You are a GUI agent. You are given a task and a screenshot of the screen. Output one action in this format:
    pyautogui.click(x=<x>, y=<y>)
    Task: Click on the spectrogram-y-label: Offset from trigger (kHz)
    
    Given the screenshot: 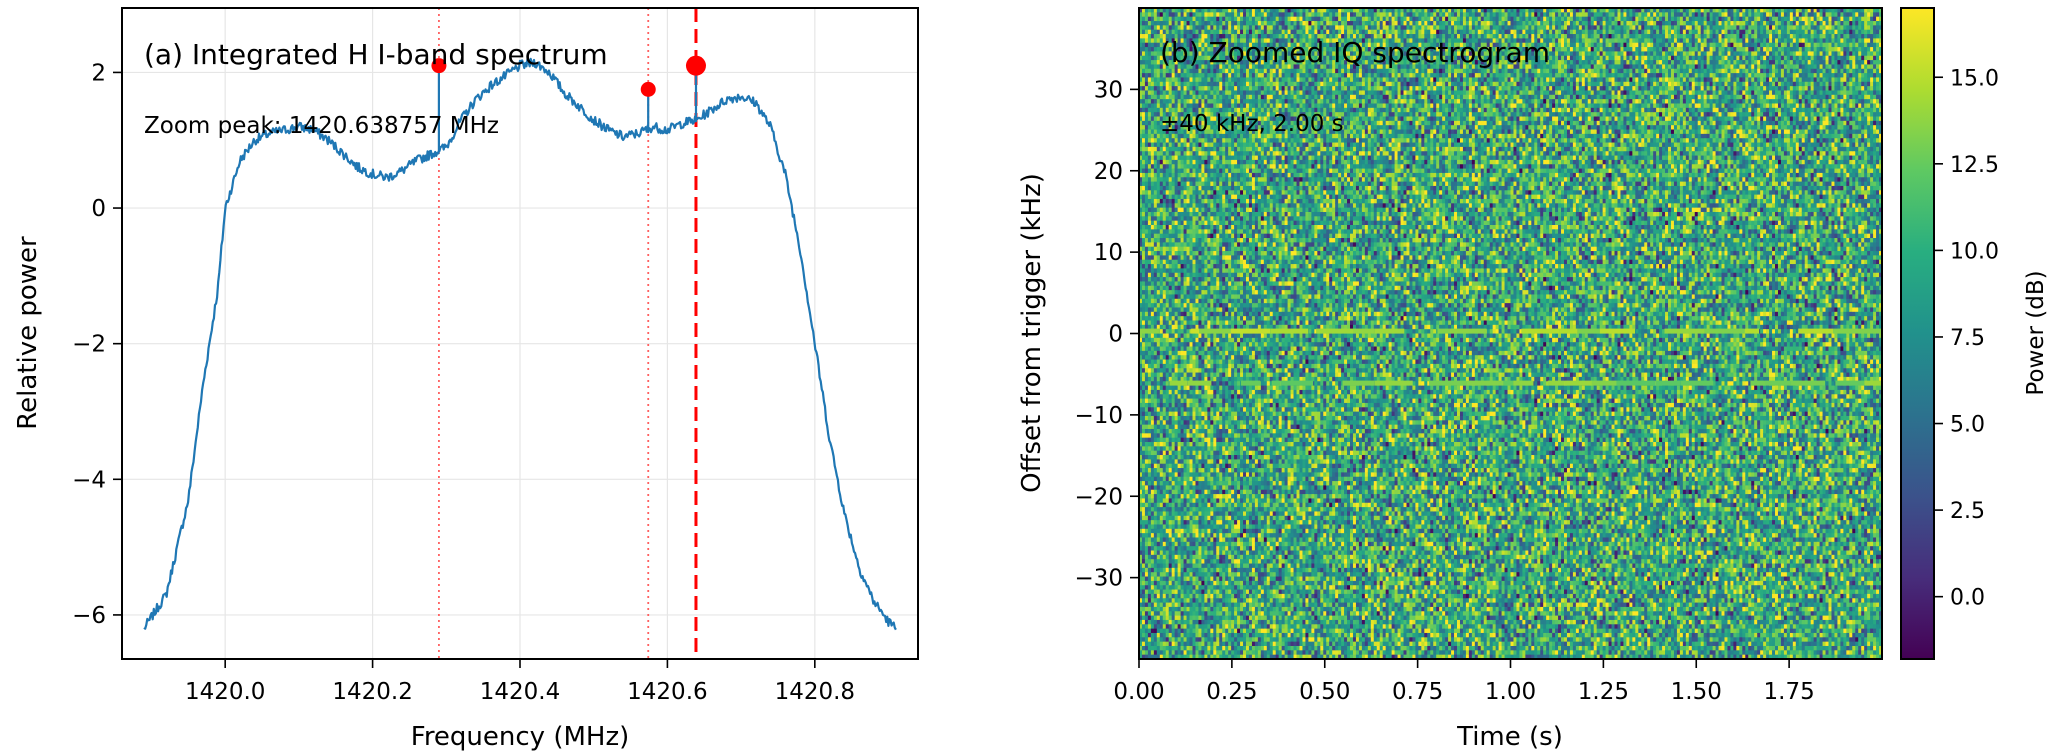 What is the action you would take?
    pyautogui.click(x=1032, y=333)
    